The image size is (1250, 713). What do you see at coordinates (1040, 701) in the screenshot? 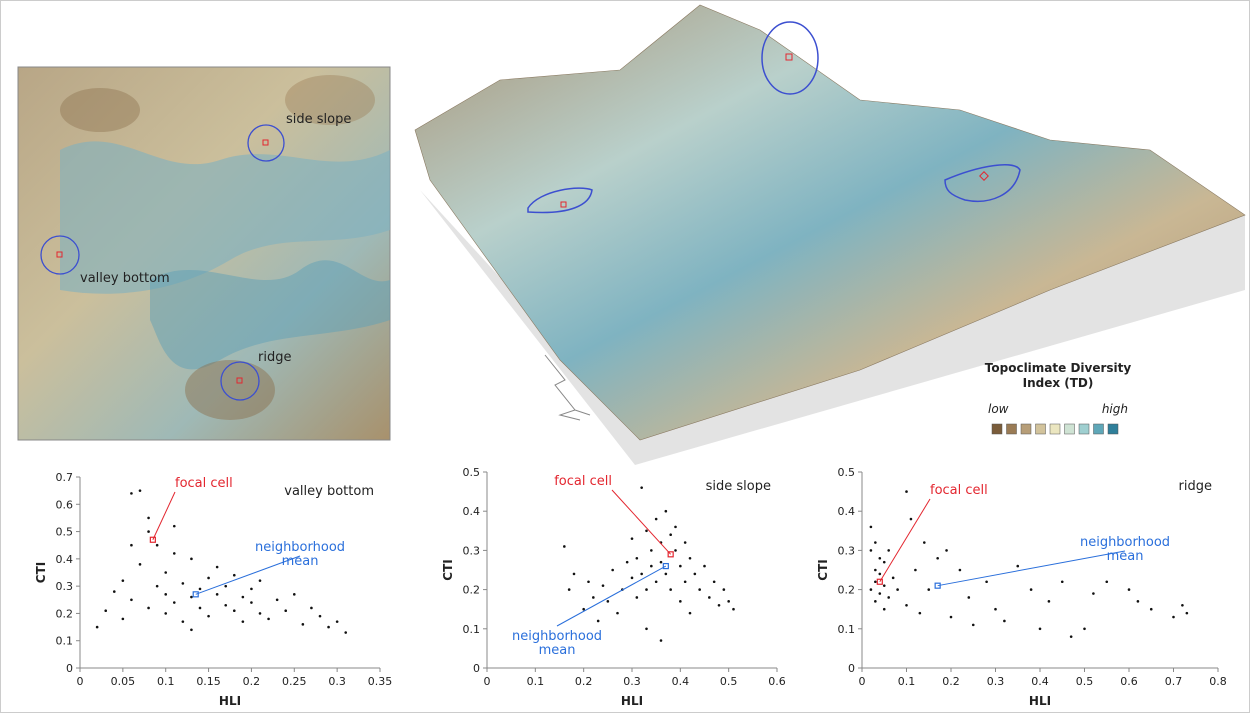
I see `x-axis-label: HLI` at bounding box center [1040, 701].